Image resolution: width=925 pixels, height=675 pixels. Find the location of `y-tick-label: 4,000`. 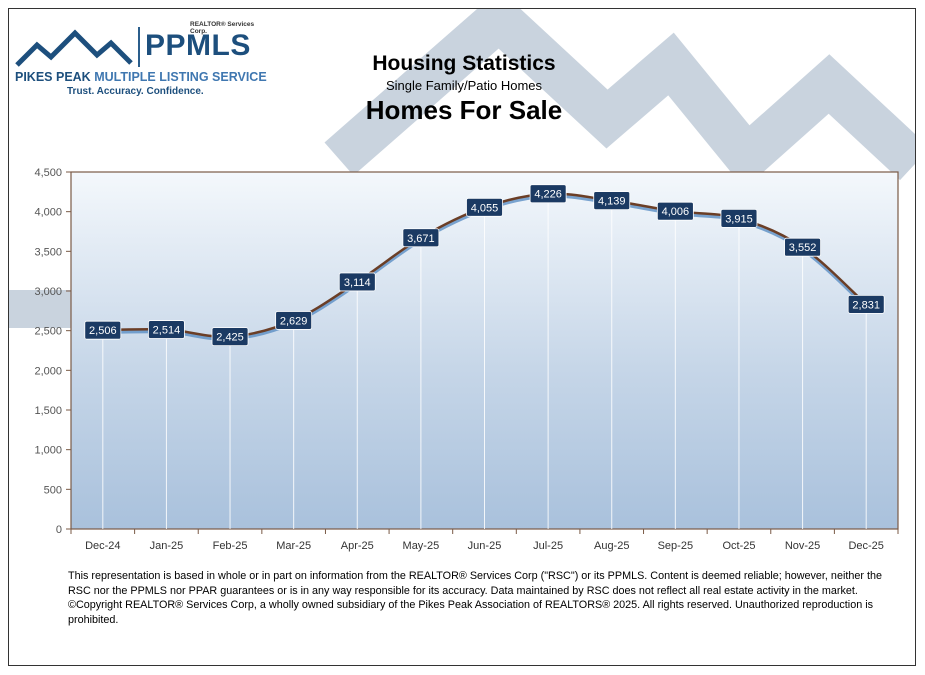

y-tick-label: 4,000 is located at coordinates (48, 213).